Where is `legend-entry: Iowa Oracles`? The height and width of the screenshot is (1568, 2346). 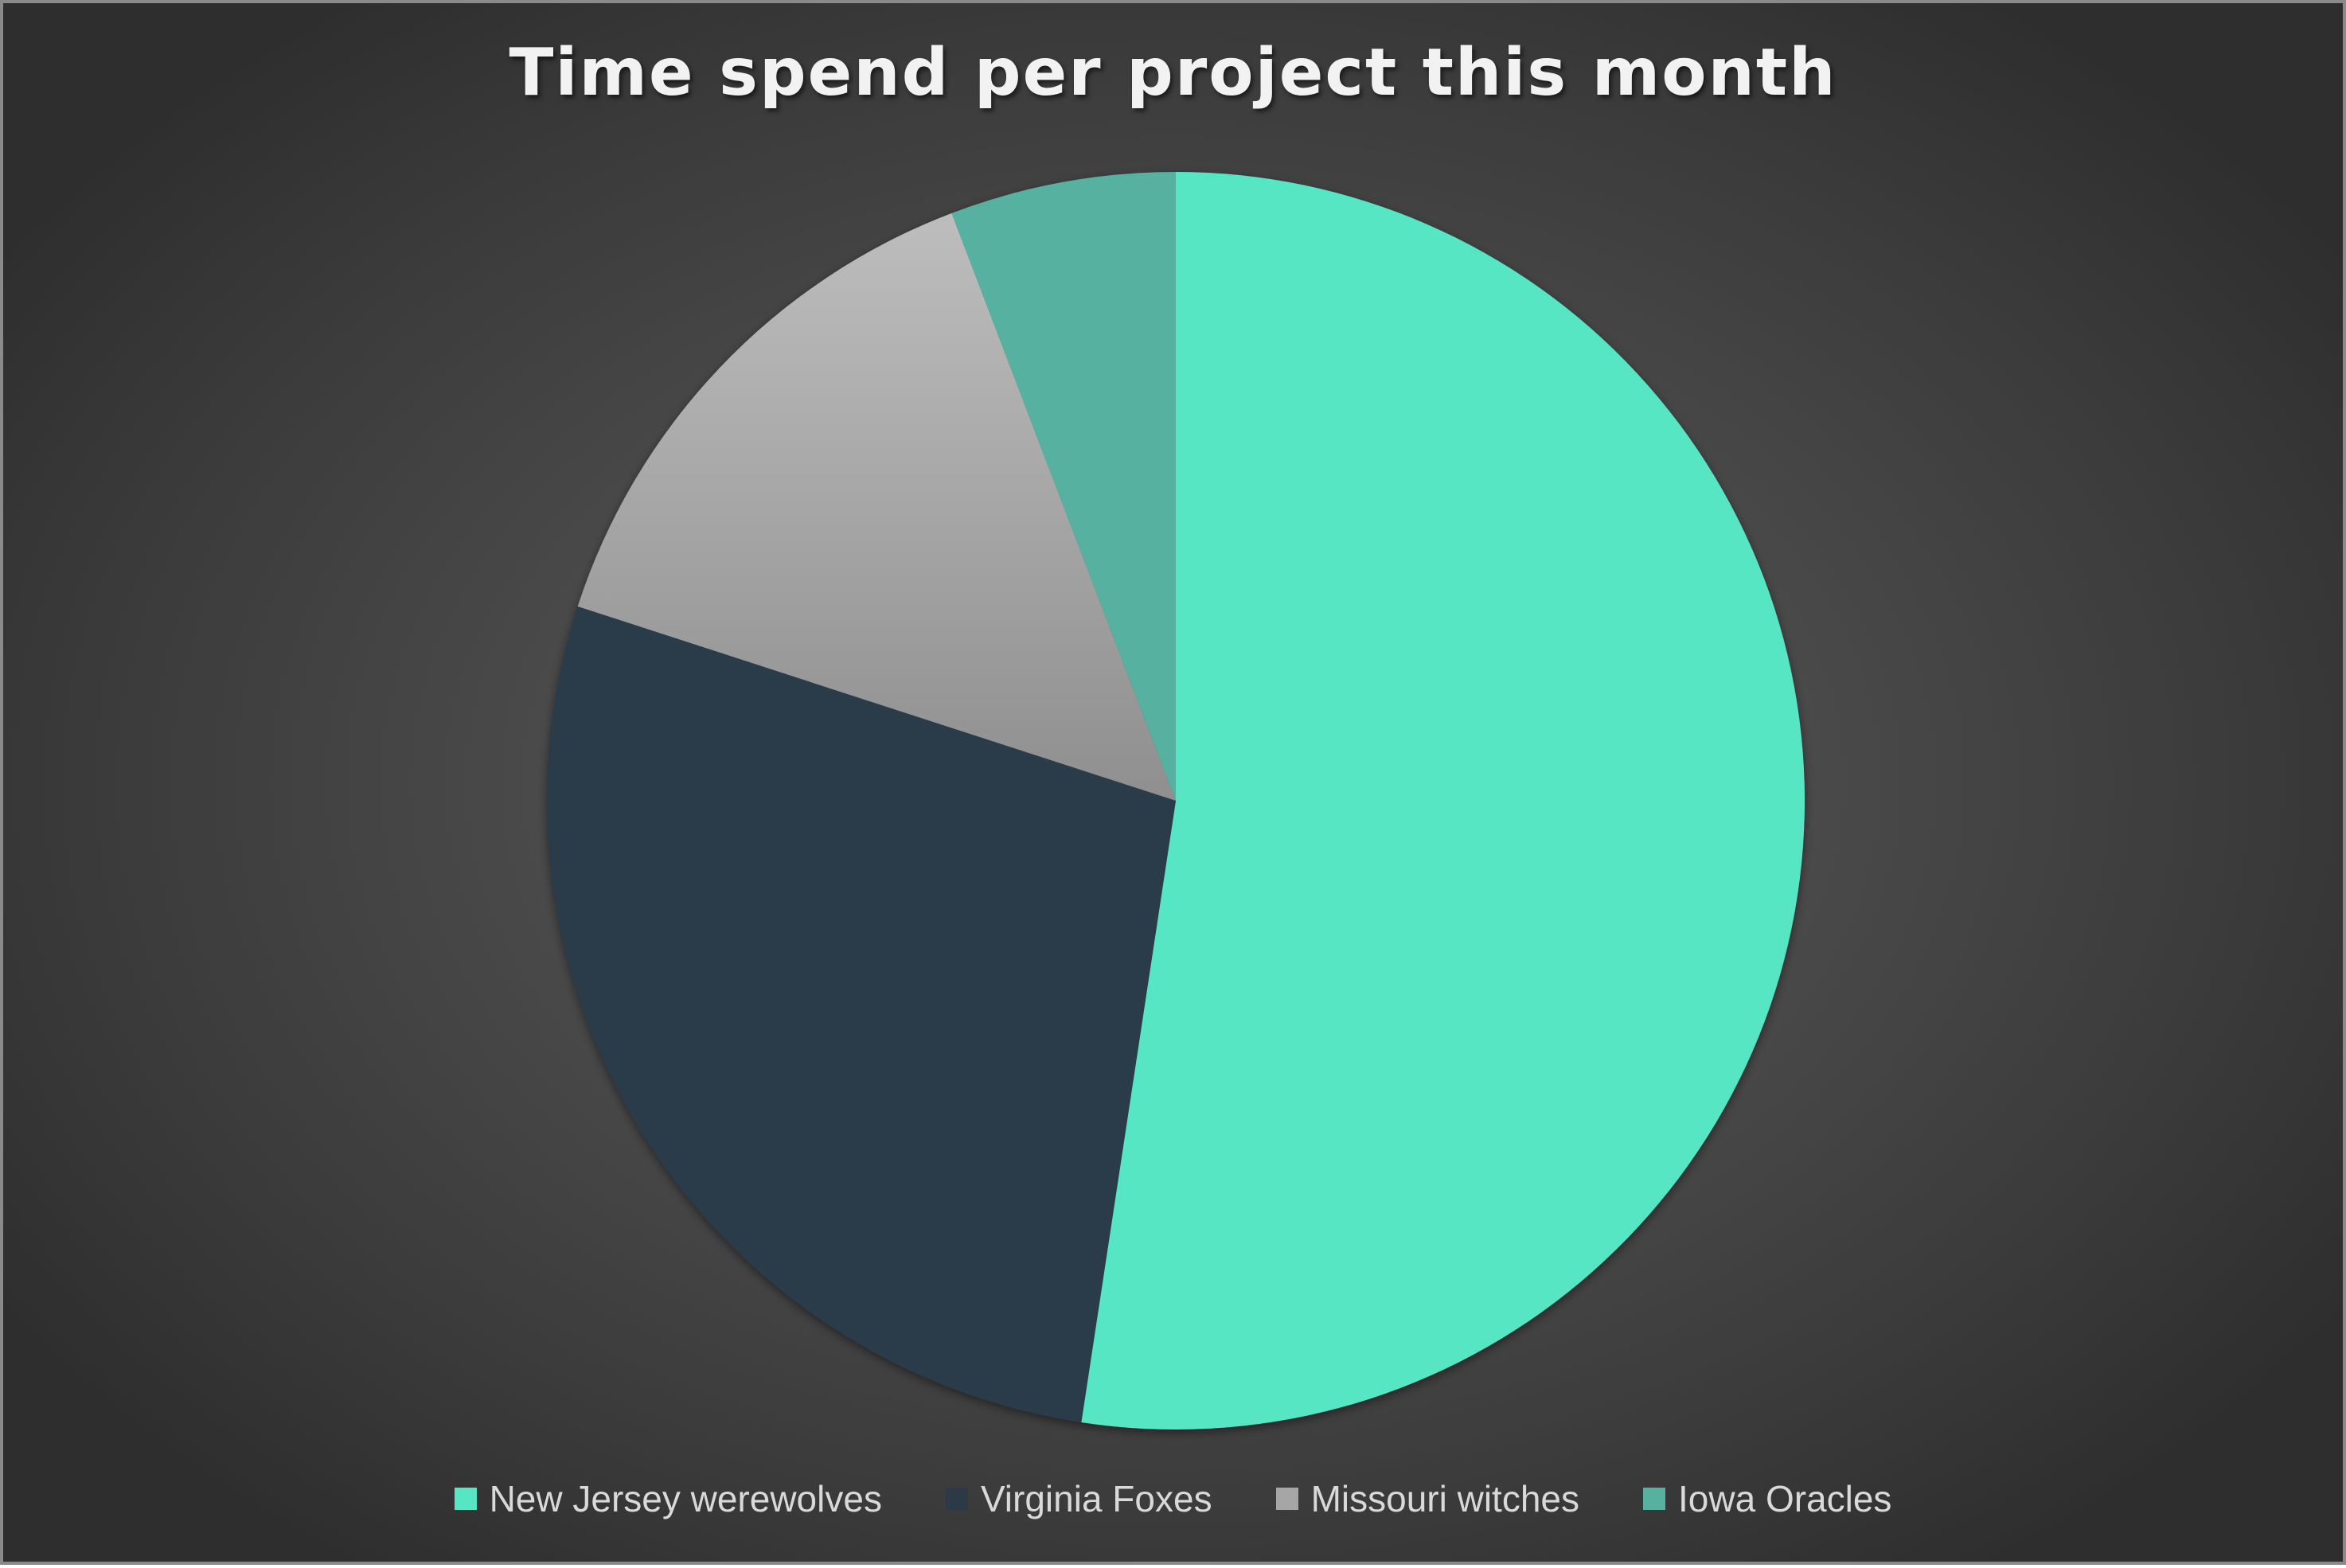 legend-entry: Iowa Oracles is located at coordinates (1767, 1498).